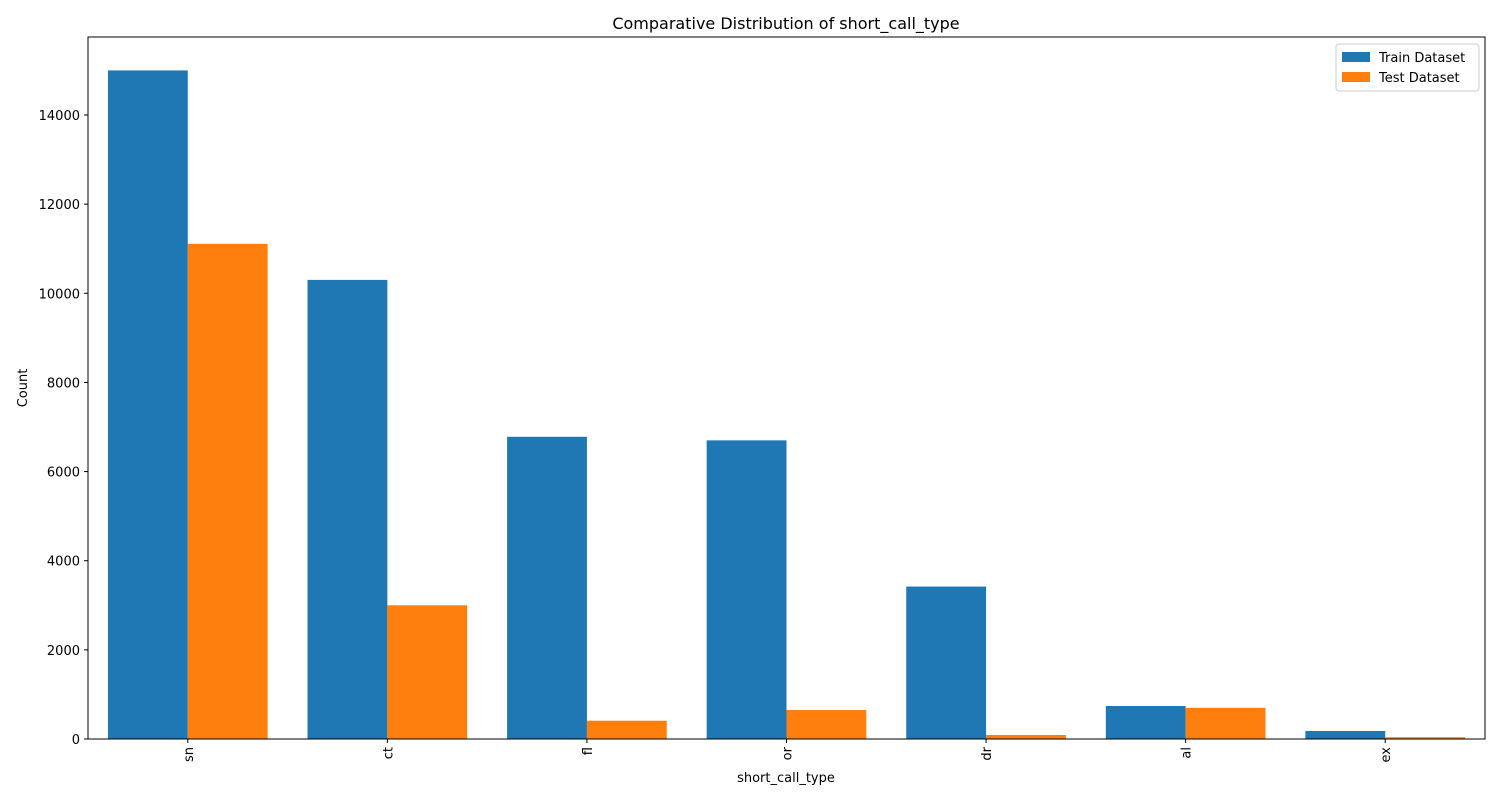  Describe the element at coordinates (63, 562) in the screenshot. I see `y-tick-label: 4000` at that location.